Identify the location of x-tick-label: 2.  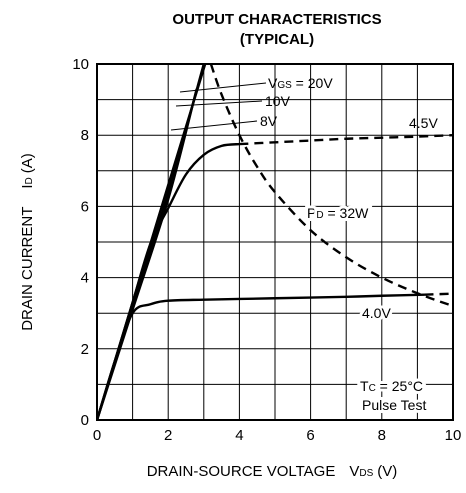
(168, 435).